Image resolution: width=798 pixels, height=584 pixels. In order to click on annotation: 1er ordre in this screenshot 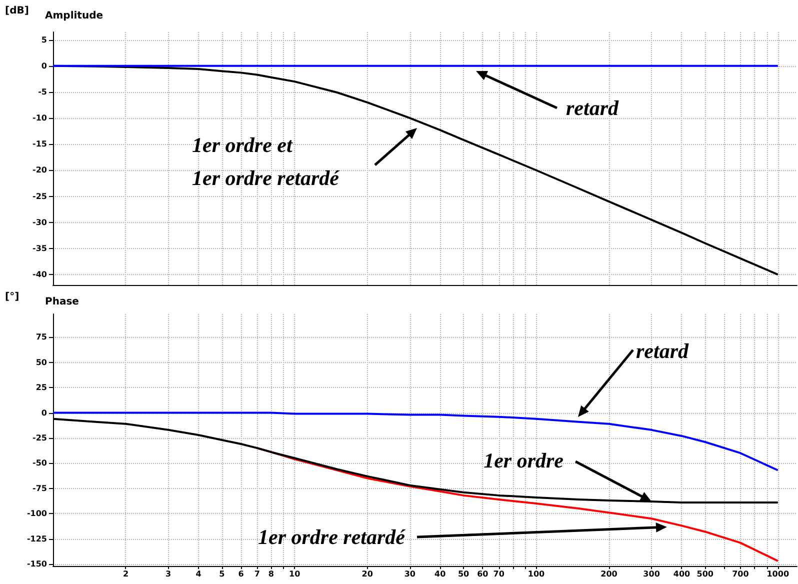, I will do `click(524, 460)`.